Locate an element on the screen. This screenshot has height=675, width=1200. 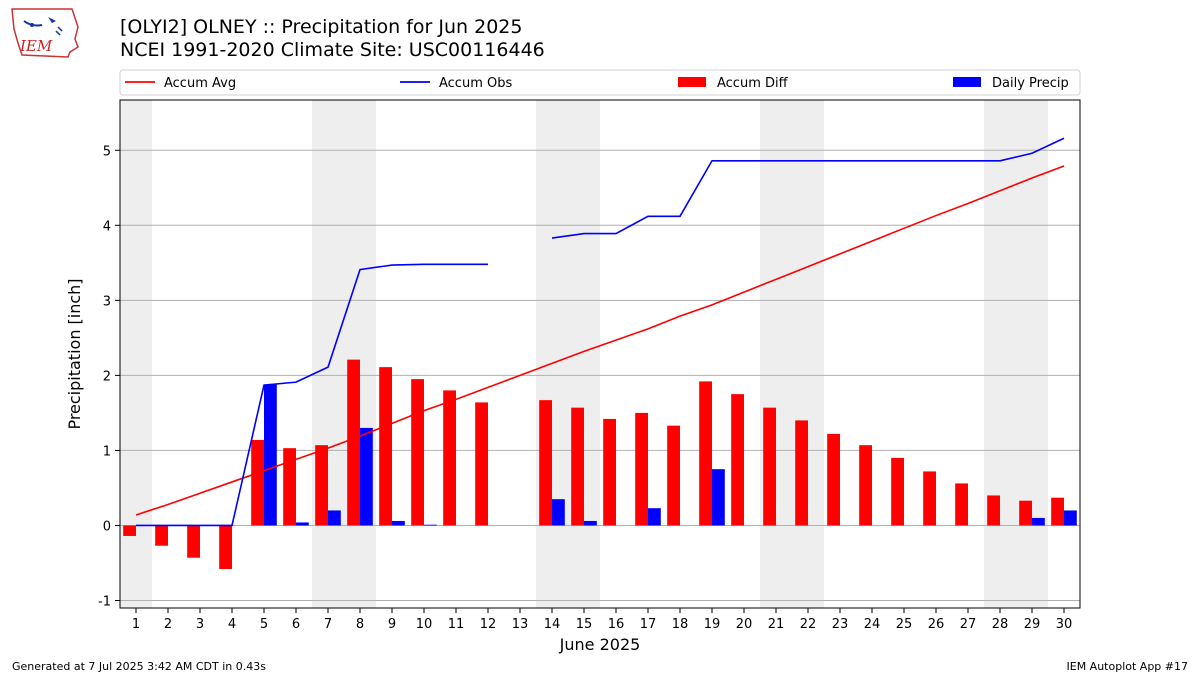
x-tick-label: 2 is located at coordinates (168, 624).